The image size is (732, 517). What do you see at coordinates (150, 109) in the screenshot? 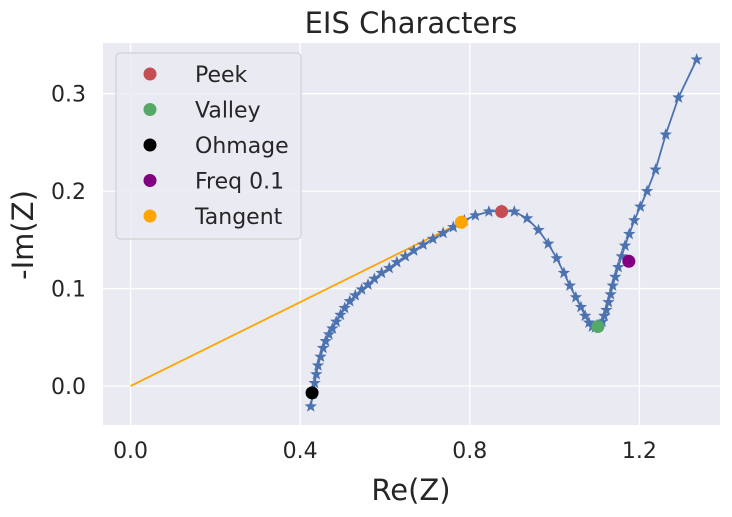
I see `legend-valley-swatch` at bounding box center [150, 109].